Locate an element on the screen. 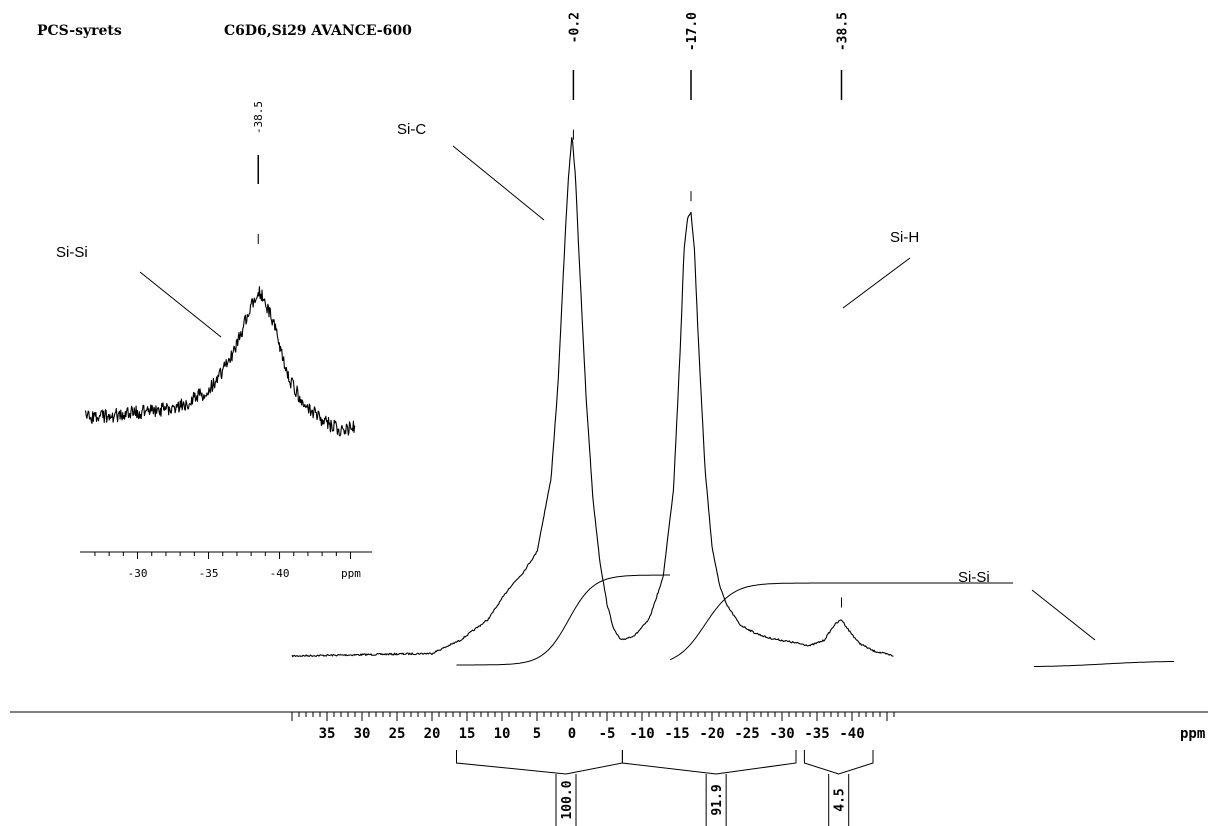  main-x-tick-label: -10 is located at coordinates (641, 734).